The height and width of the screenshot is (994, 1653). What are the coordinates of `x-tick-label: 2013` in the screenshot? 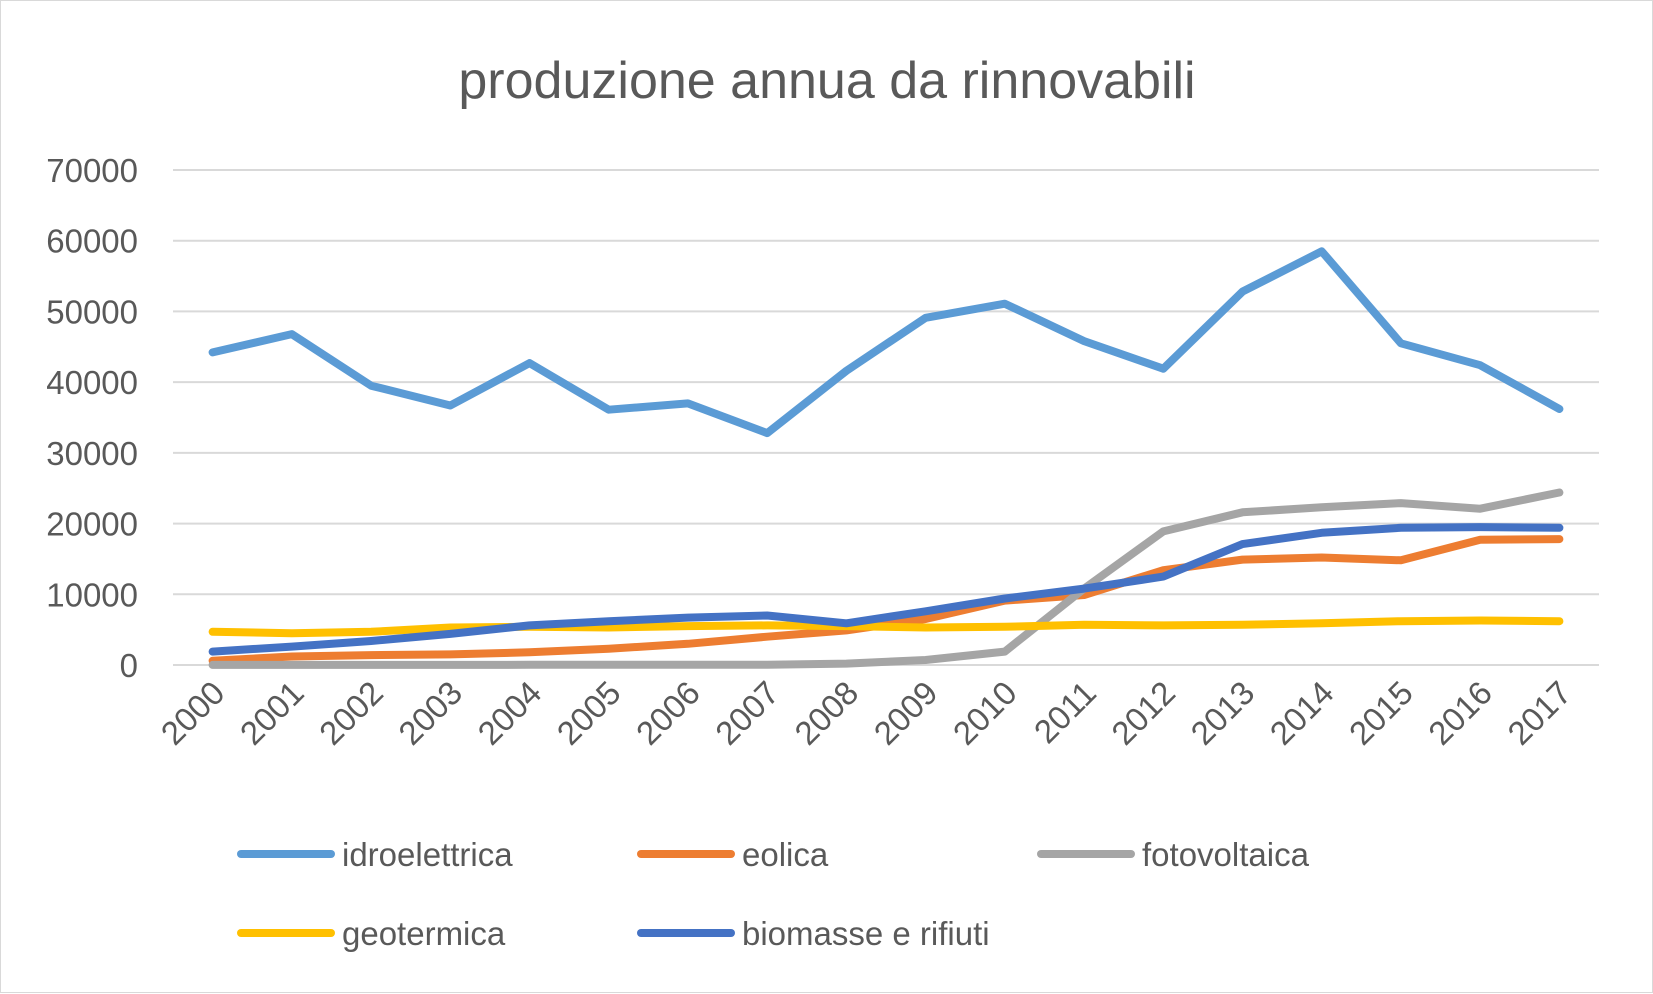 It's located at (1222, 713).